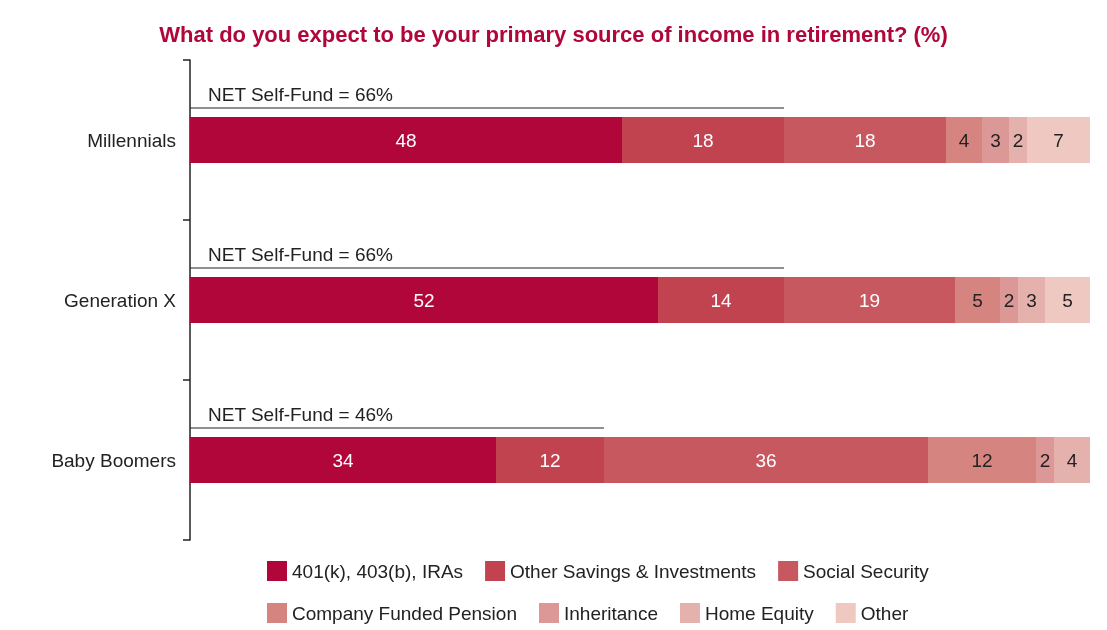 This screenshot has height=630, width=1107. Describe the element at coordinates (866, 571) in the screenshot. I see `legend-label: Social Security` at that location.